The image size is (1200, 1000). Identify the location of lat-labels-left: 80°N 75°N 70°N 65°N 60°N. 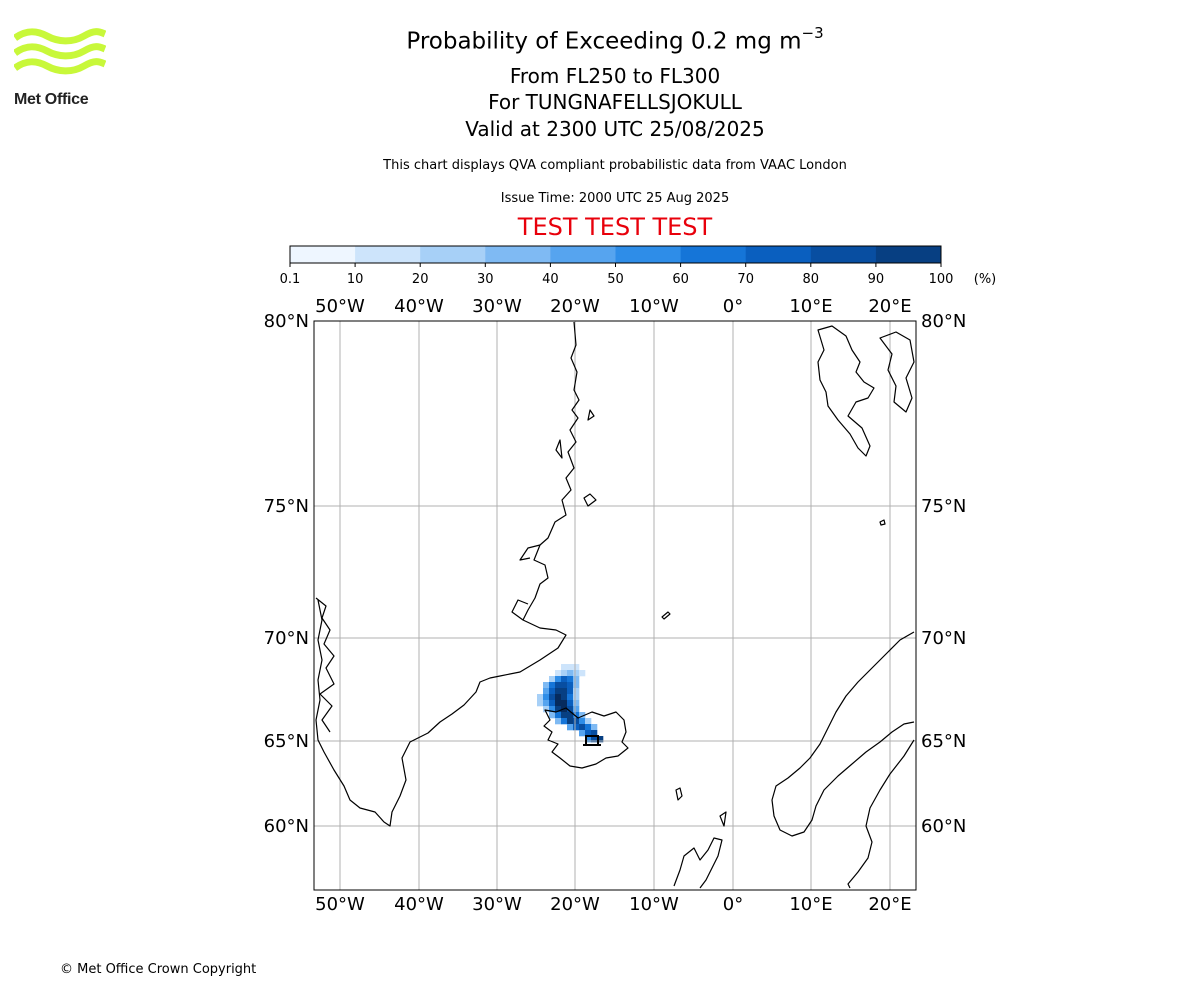
(286, 574).